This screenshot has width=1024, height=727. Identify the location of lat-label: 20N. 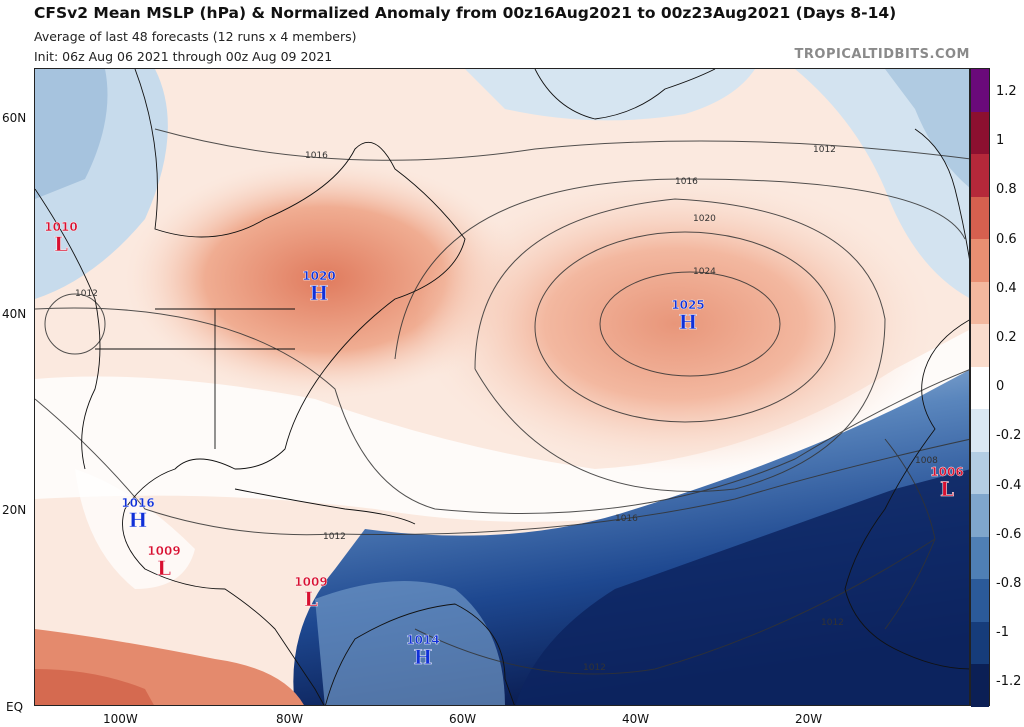
(14, 510).